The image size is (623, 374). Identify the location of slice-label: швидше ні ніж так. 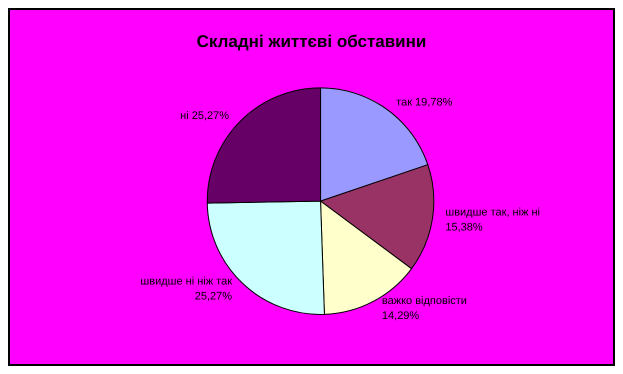
(186, 282).